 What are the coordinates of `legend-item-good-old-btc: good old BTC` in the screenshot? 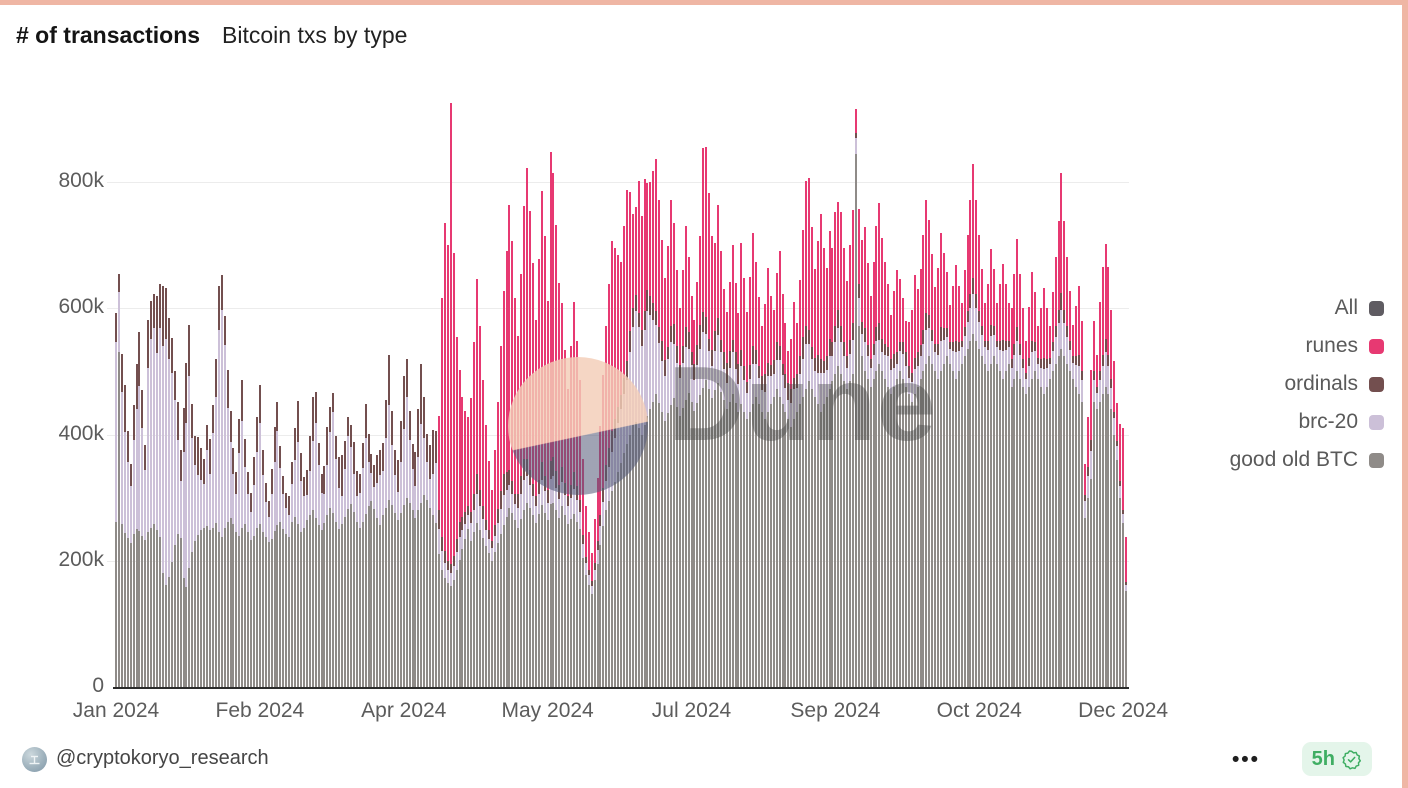 It's located at (1307, 460).